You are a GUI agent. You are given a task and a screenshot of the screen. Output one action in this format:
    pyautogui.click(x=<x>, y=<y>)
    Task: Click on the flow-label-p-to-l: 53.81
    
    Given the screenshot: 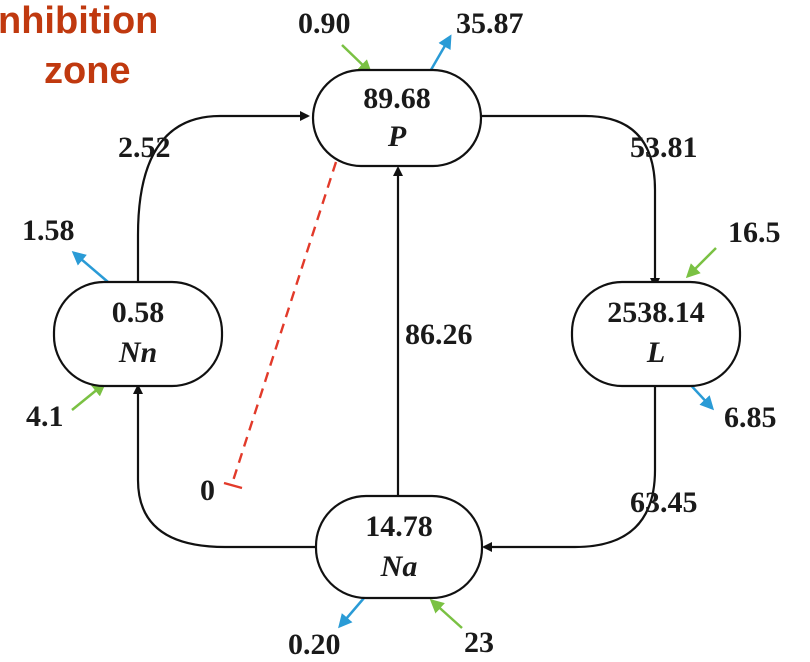 What is the action you would take?
    pyautogui.click(x=664, y=147)
    